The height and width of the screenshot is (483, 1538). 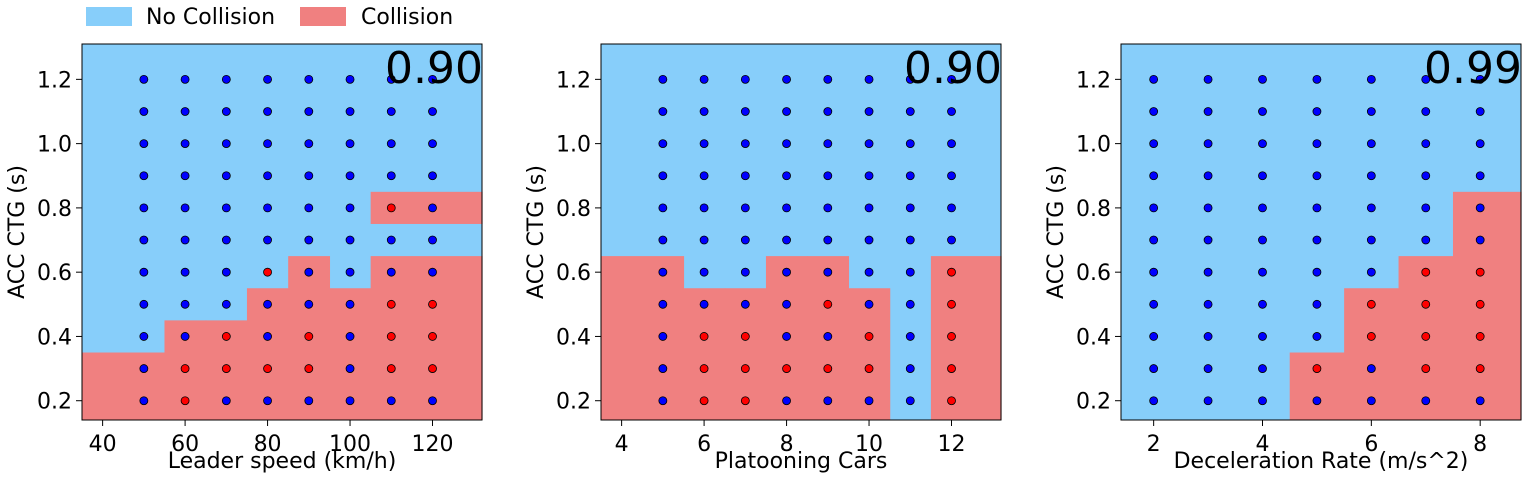 What do you see at coordinates (323, 16) in the screenshot?
I see `legend-swatch-collision` at bounding box center [323, 16].